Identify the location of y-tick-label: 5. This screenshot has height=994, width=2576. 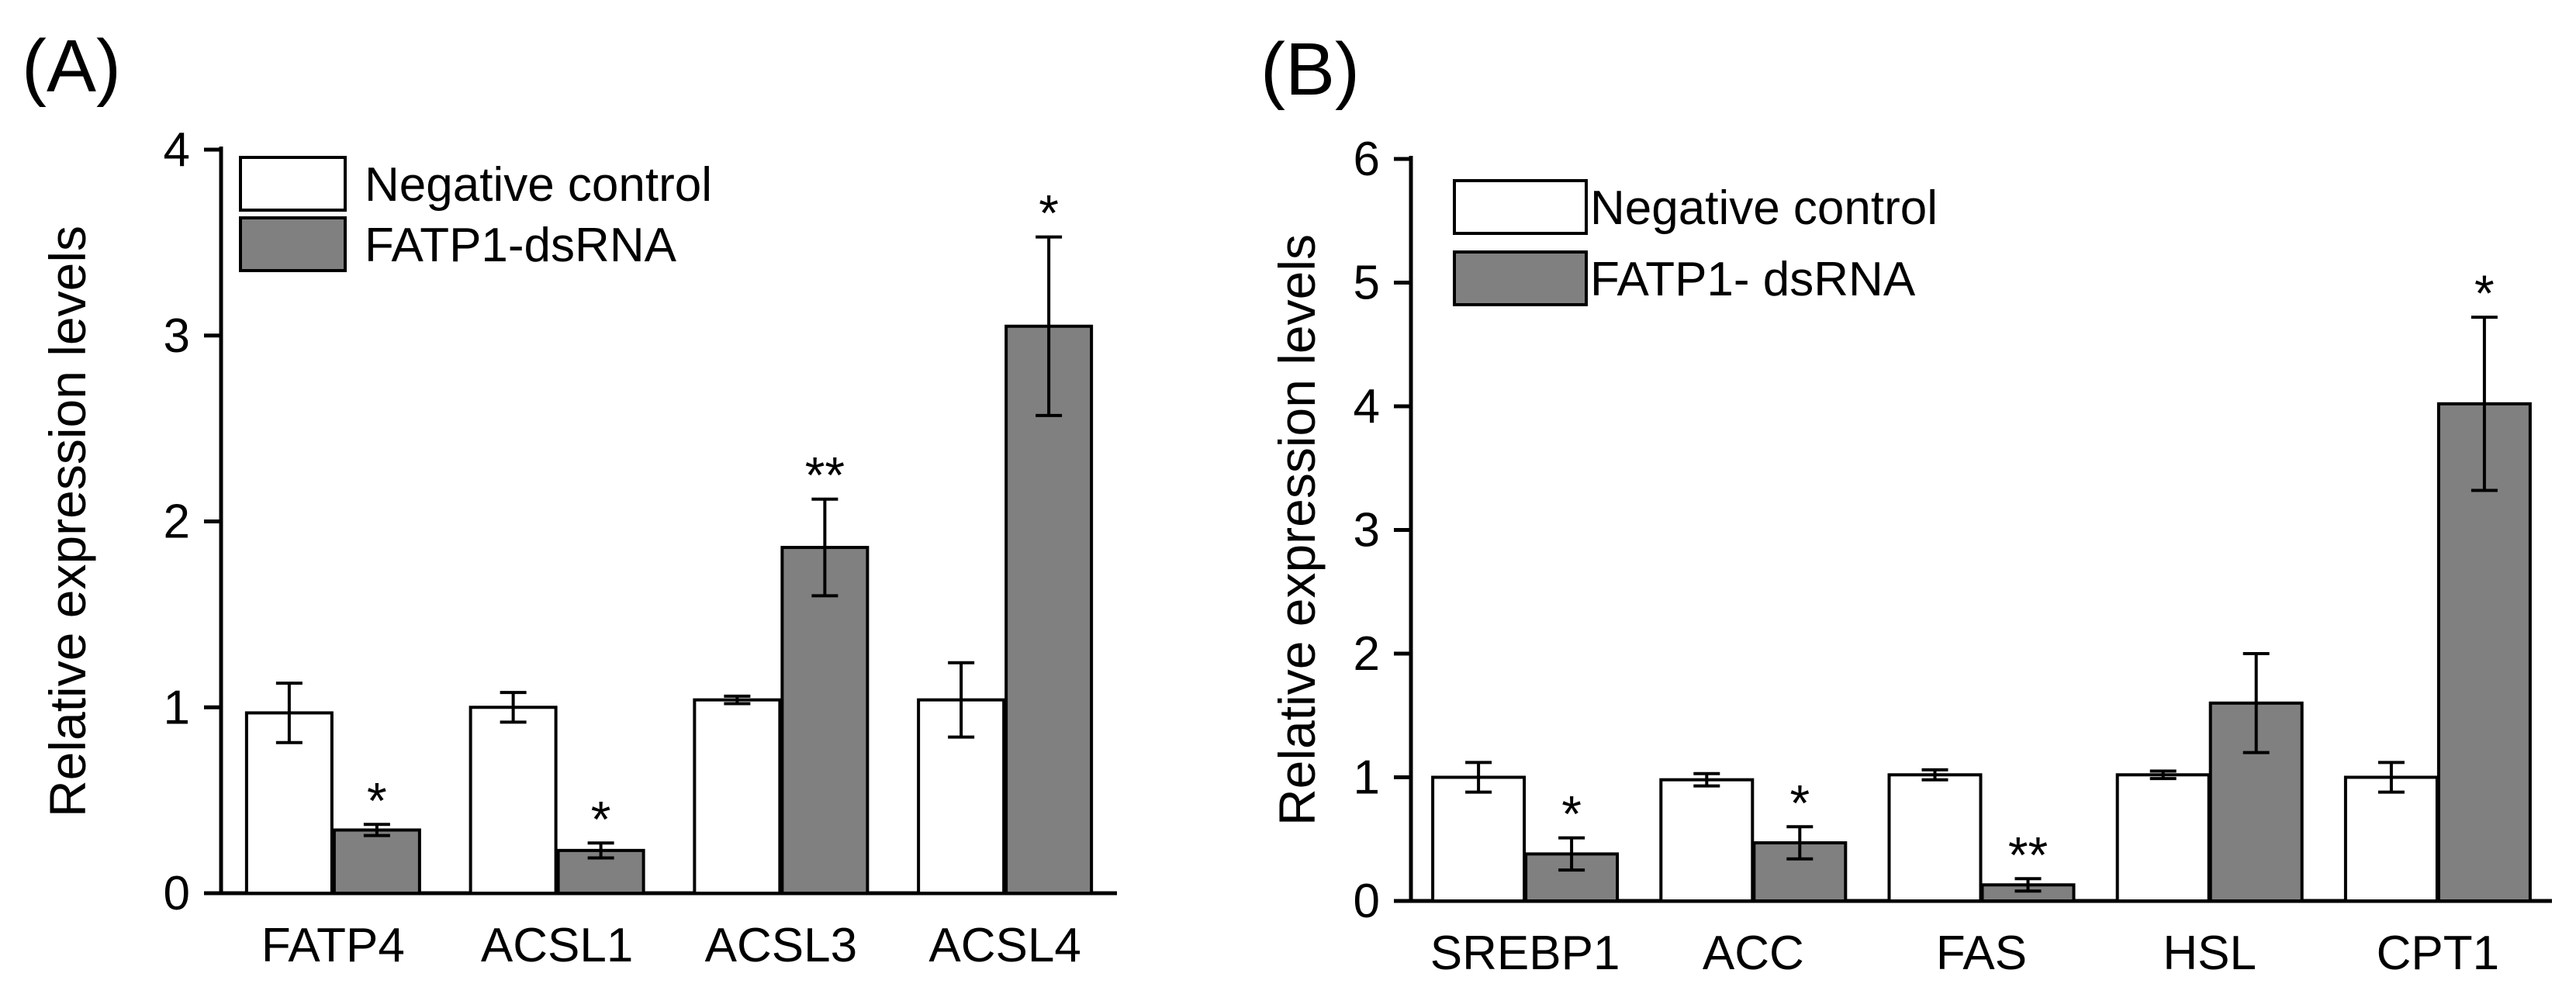
(1367, 283).